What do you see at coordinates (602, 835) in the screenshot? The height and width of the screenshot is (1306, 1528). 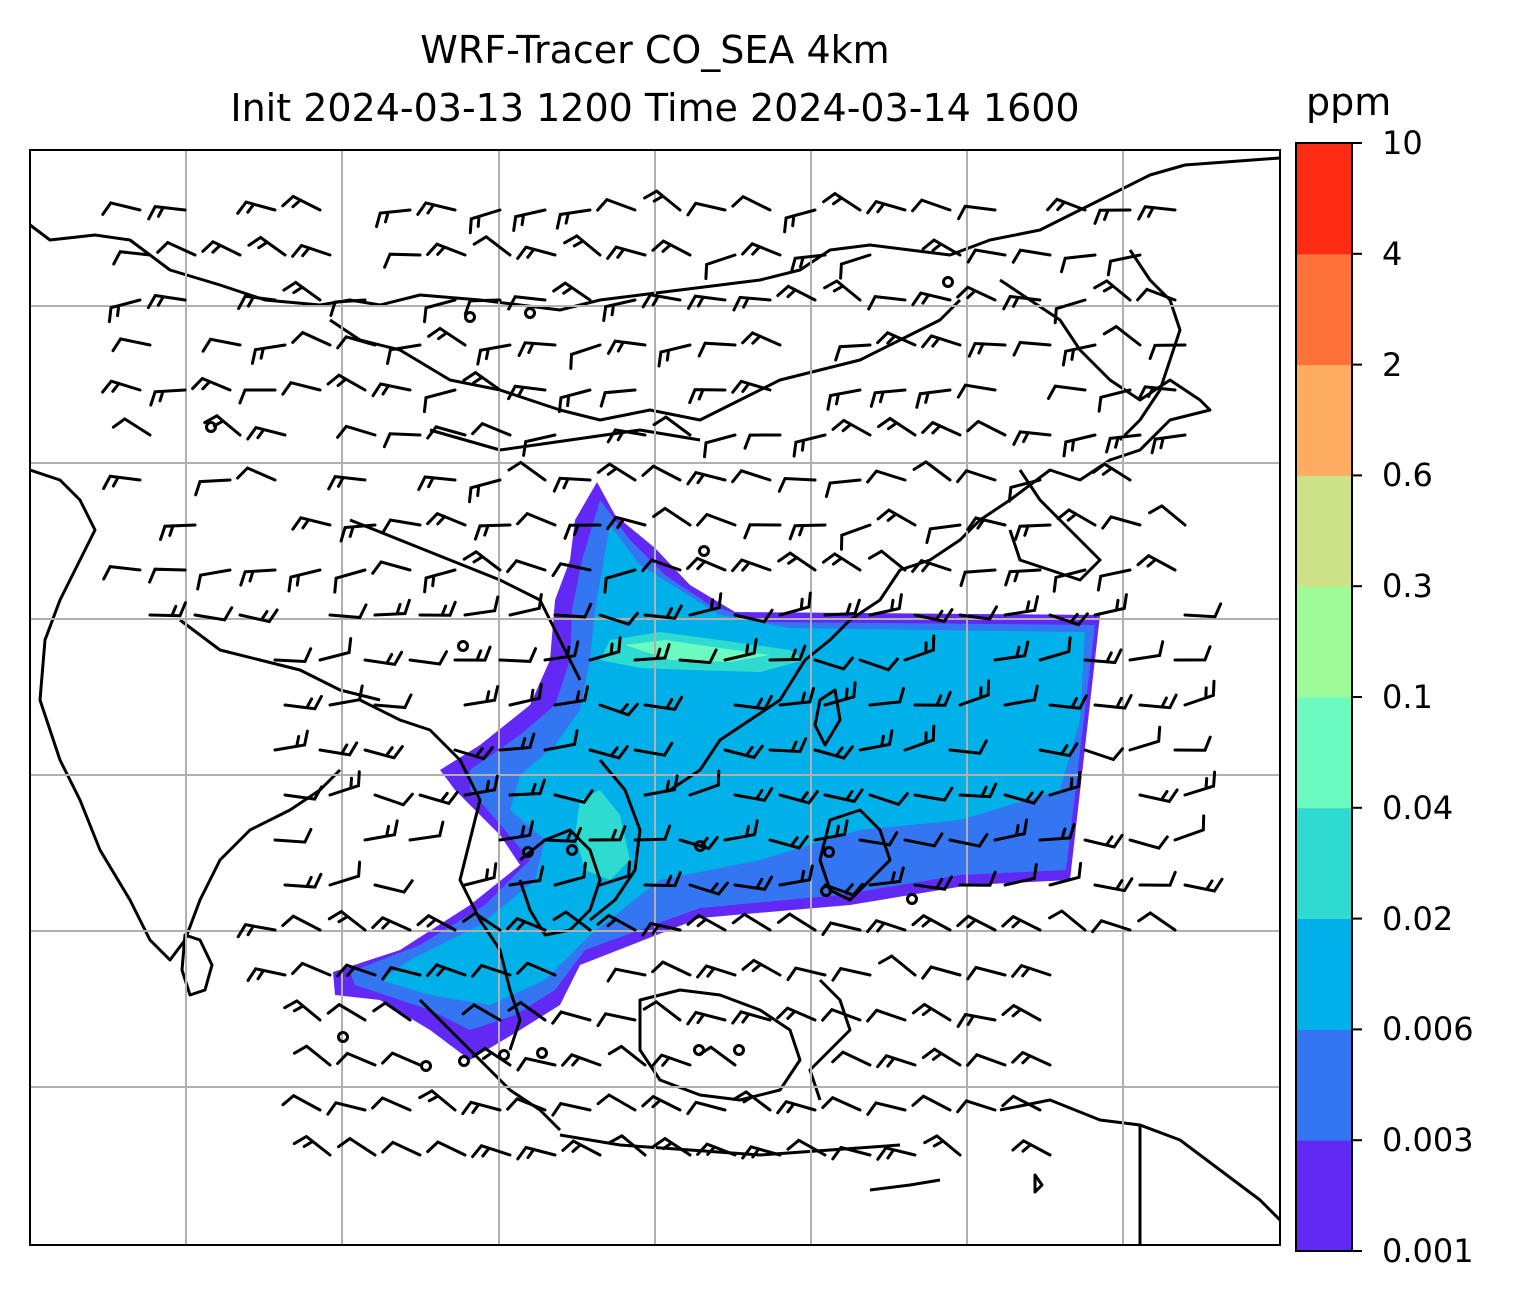 I see `plume-level-4b` at bounding box center [602, 835].